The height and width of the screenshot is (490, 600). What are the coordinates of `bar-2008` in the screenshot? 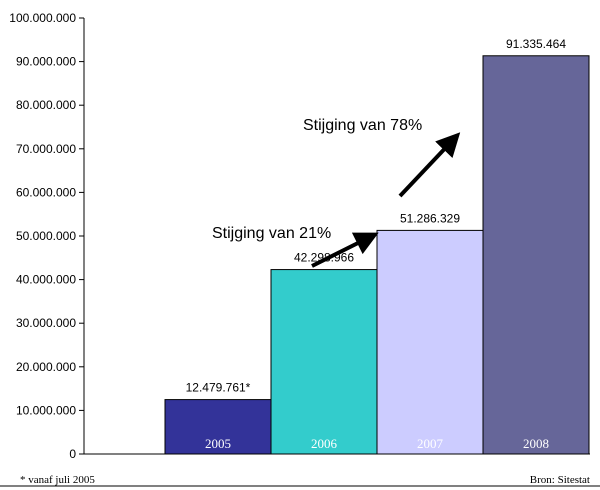 It's located at (536, 255).